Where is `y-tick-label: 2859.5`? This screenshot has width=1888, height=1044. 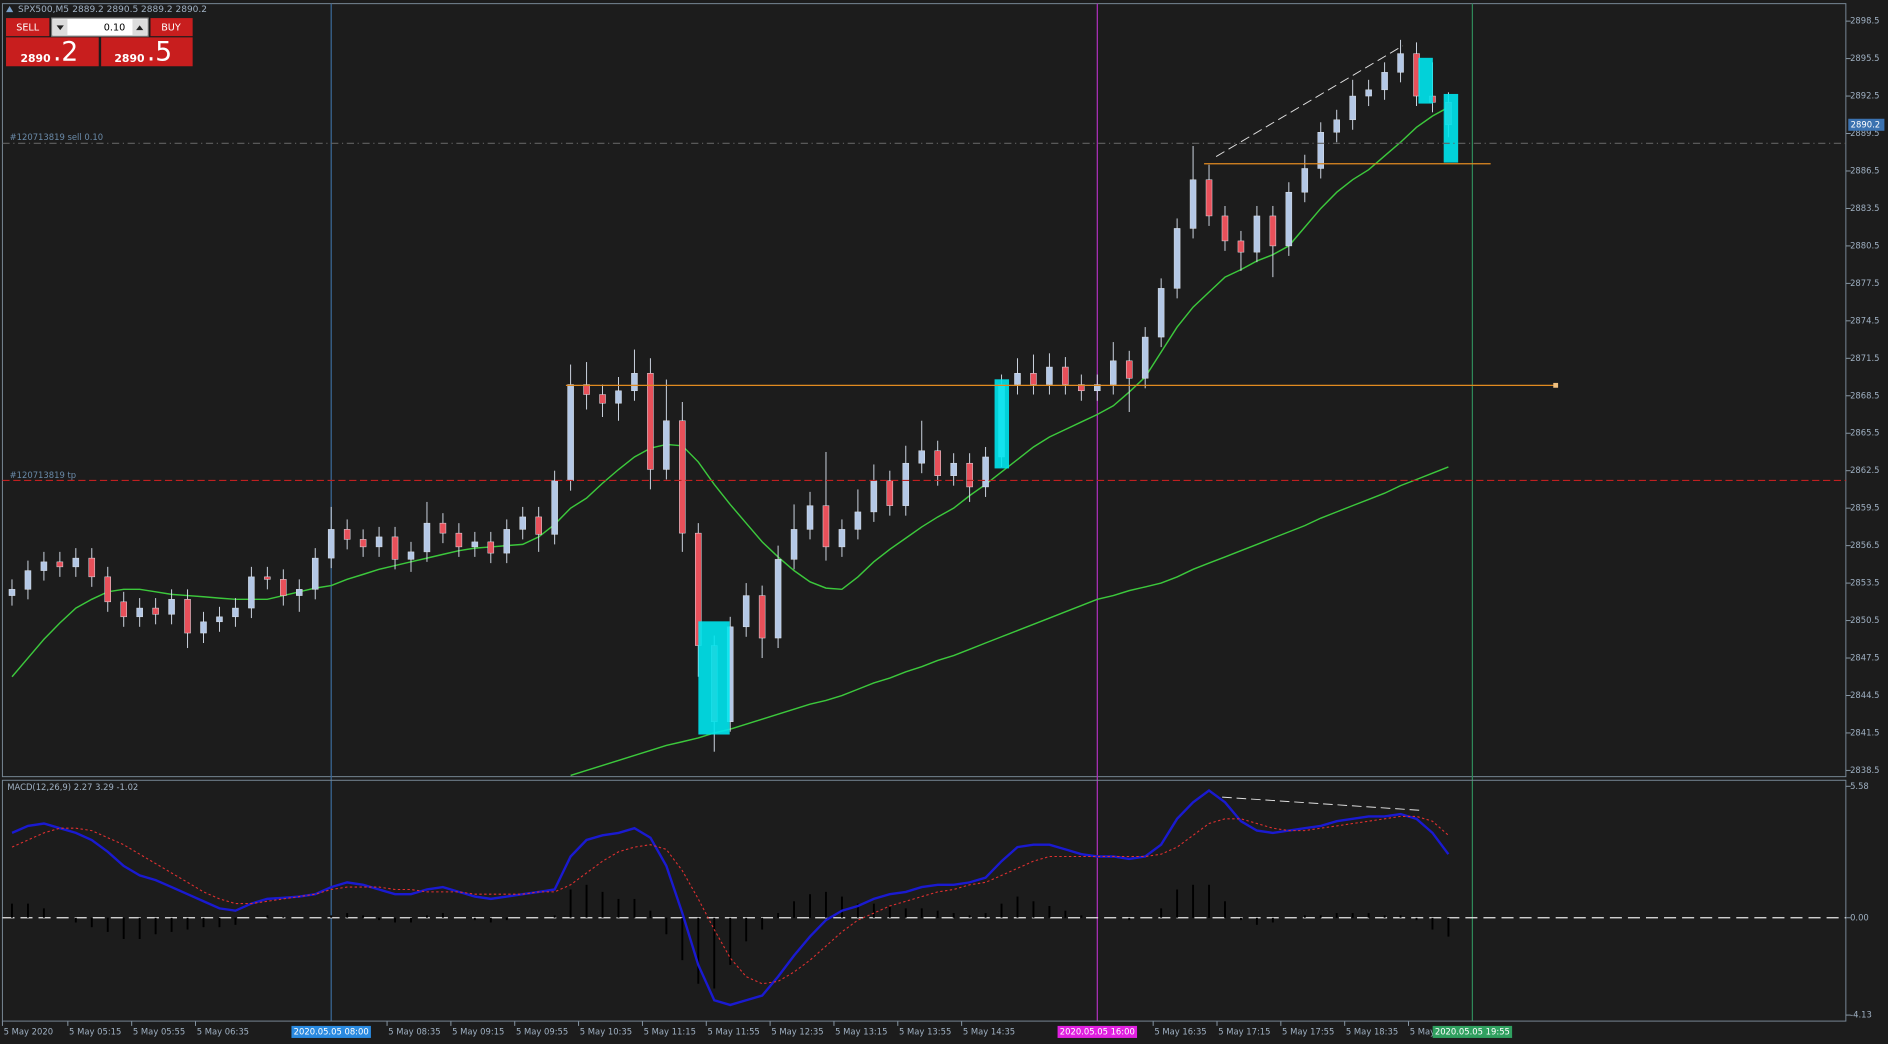 y-tick-label: 2859.5 is located at coordinates (1864, 508).